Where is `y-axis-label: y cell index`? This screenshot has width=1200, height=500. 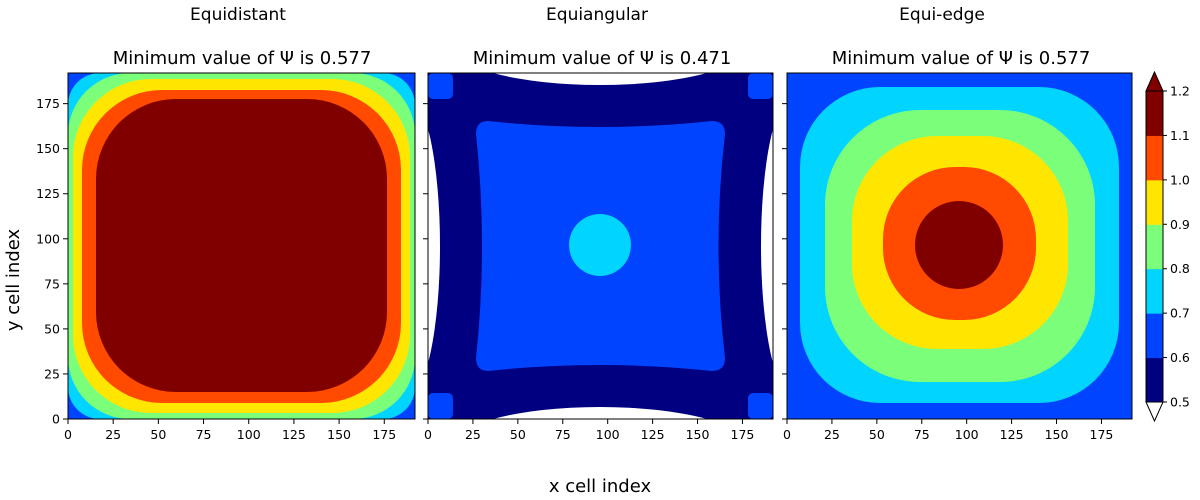
y-axis-label: y cell index is located at coordinates (13, 280).